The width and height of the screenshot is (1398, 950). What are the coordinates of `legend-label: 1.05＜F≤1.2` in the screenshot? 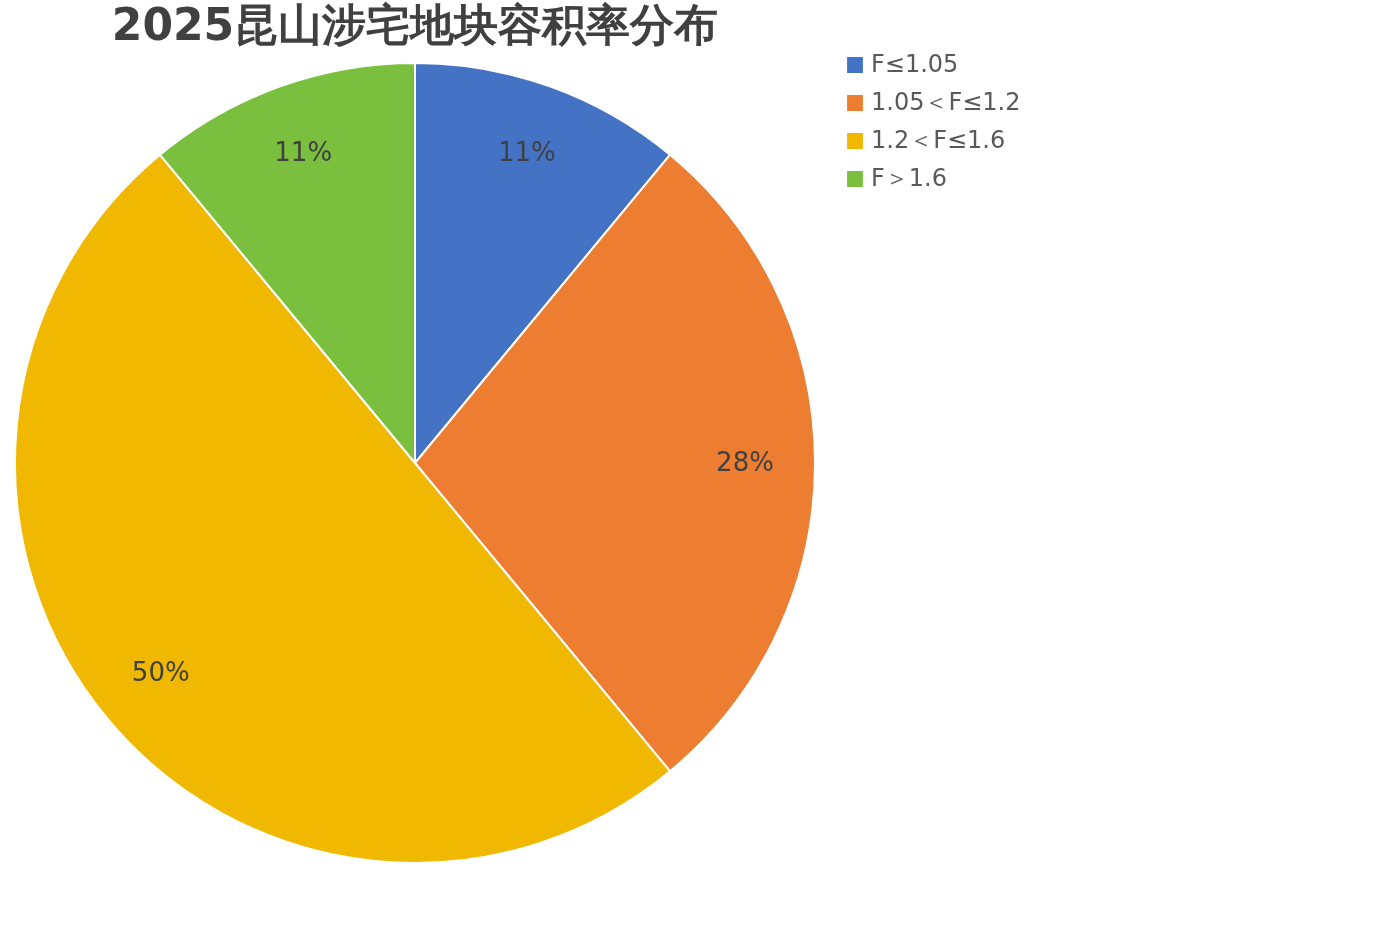 It's located at (946, 102).